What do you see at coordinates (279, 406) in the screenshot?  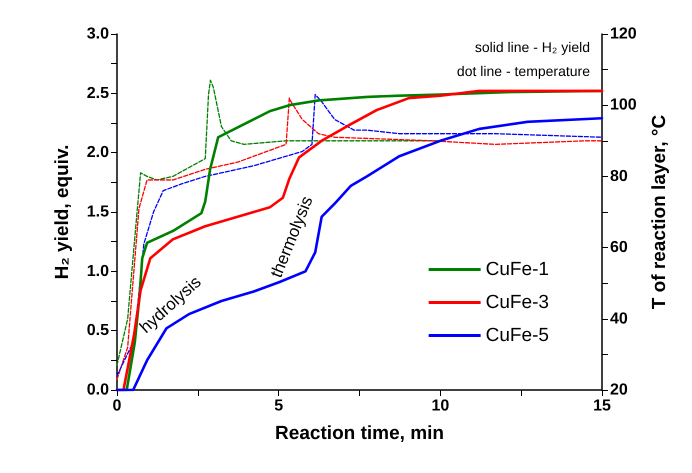 I see `x-tick-label: 5` at bounding box center [279, 406].